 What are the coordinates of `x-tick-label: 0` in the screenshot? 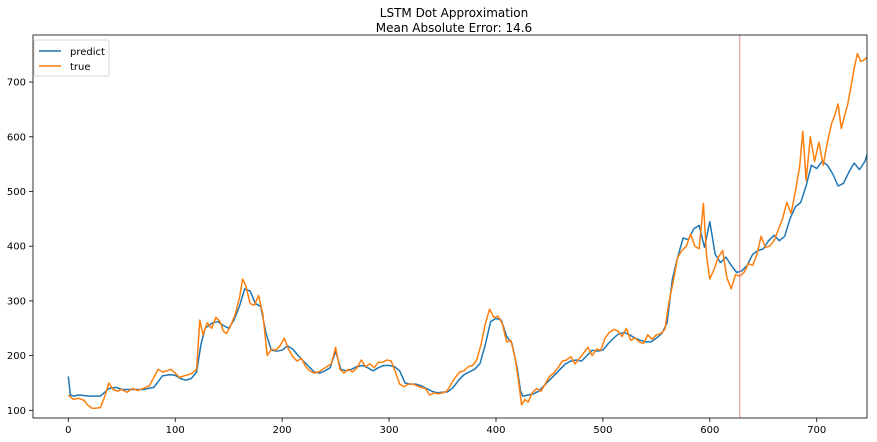 It's located at (68, 430).